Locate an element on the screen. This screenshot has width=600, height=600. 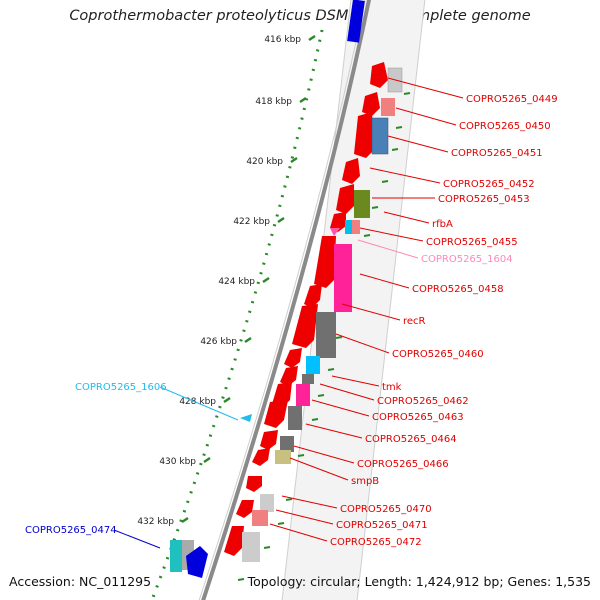
gene-label: recR is located at coordinates (414, 321).